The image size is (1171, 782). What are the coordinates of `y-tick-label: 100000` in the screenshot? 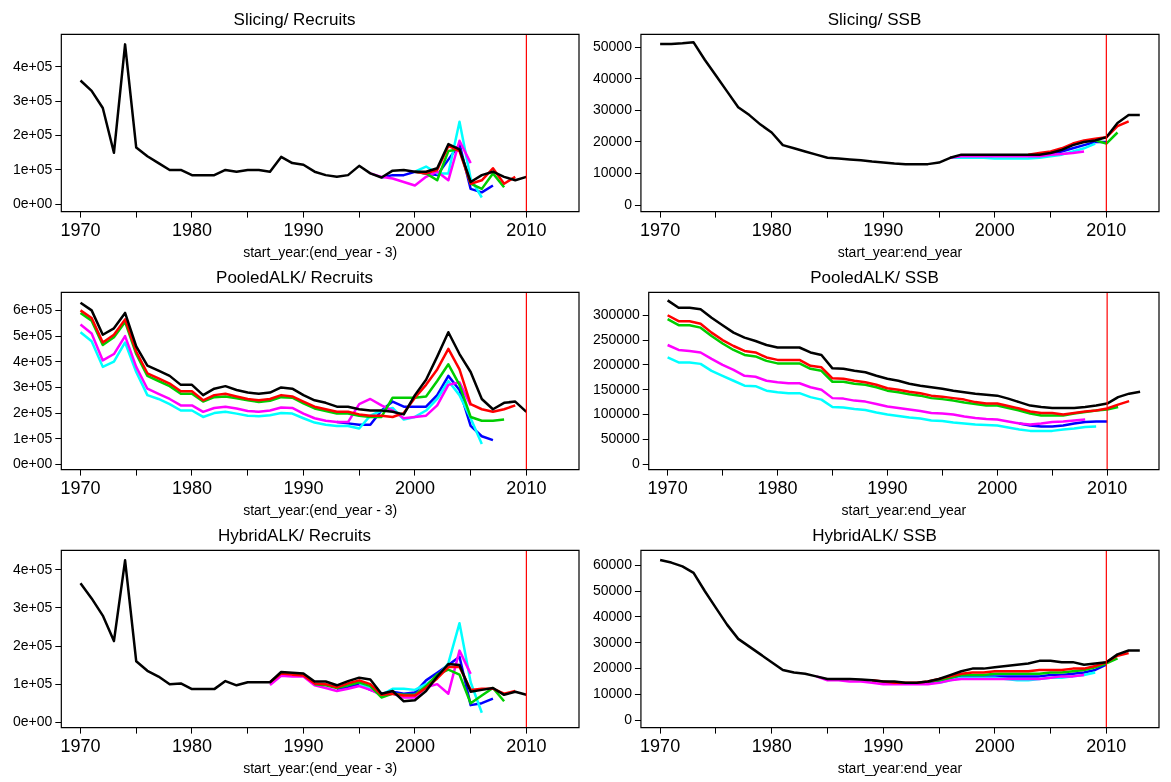 It's located at (616, 413).